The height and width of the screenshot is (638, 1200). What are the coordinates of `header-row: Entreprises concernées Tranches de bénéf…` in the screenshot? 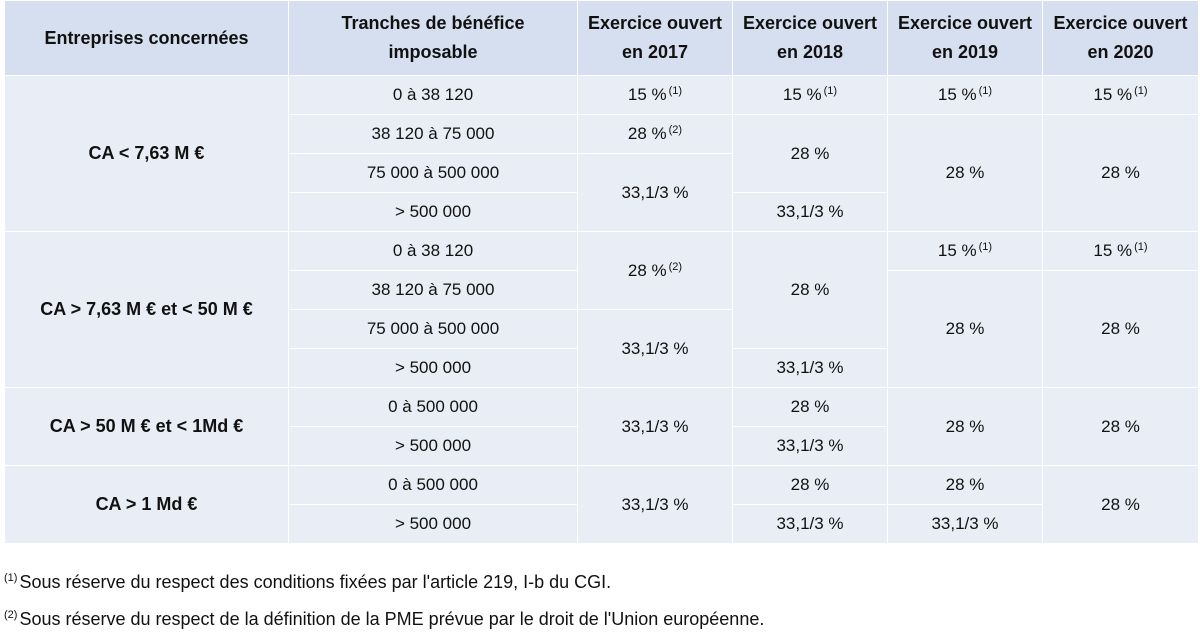 It's located at (601, 38).